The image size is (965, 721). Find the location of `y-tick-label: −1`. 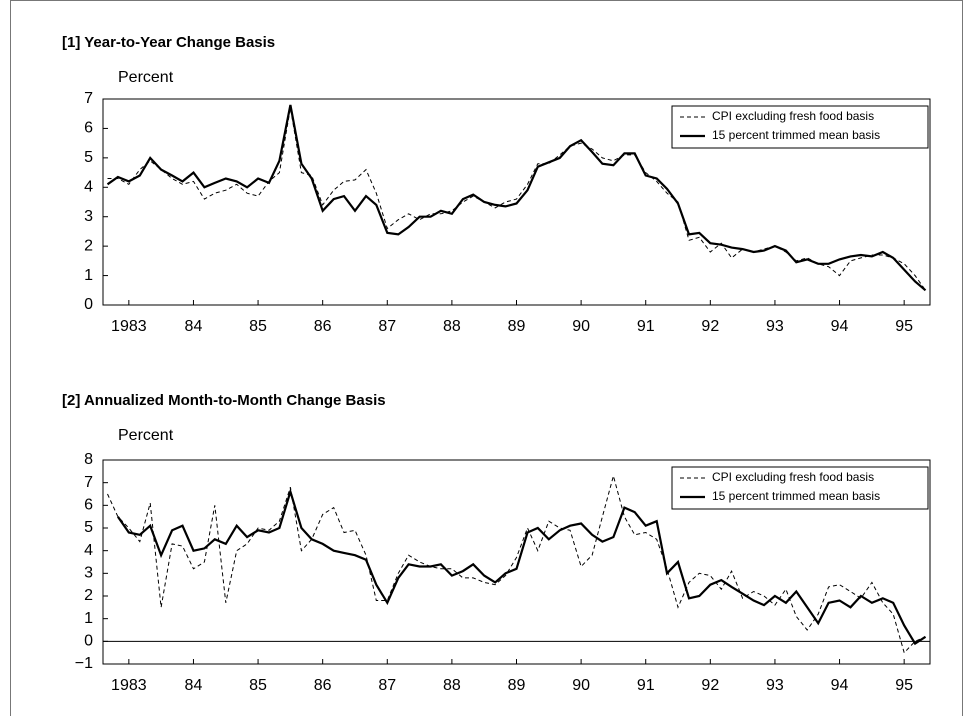

y-tick-label: −1 is located at coordinates (84, 663).